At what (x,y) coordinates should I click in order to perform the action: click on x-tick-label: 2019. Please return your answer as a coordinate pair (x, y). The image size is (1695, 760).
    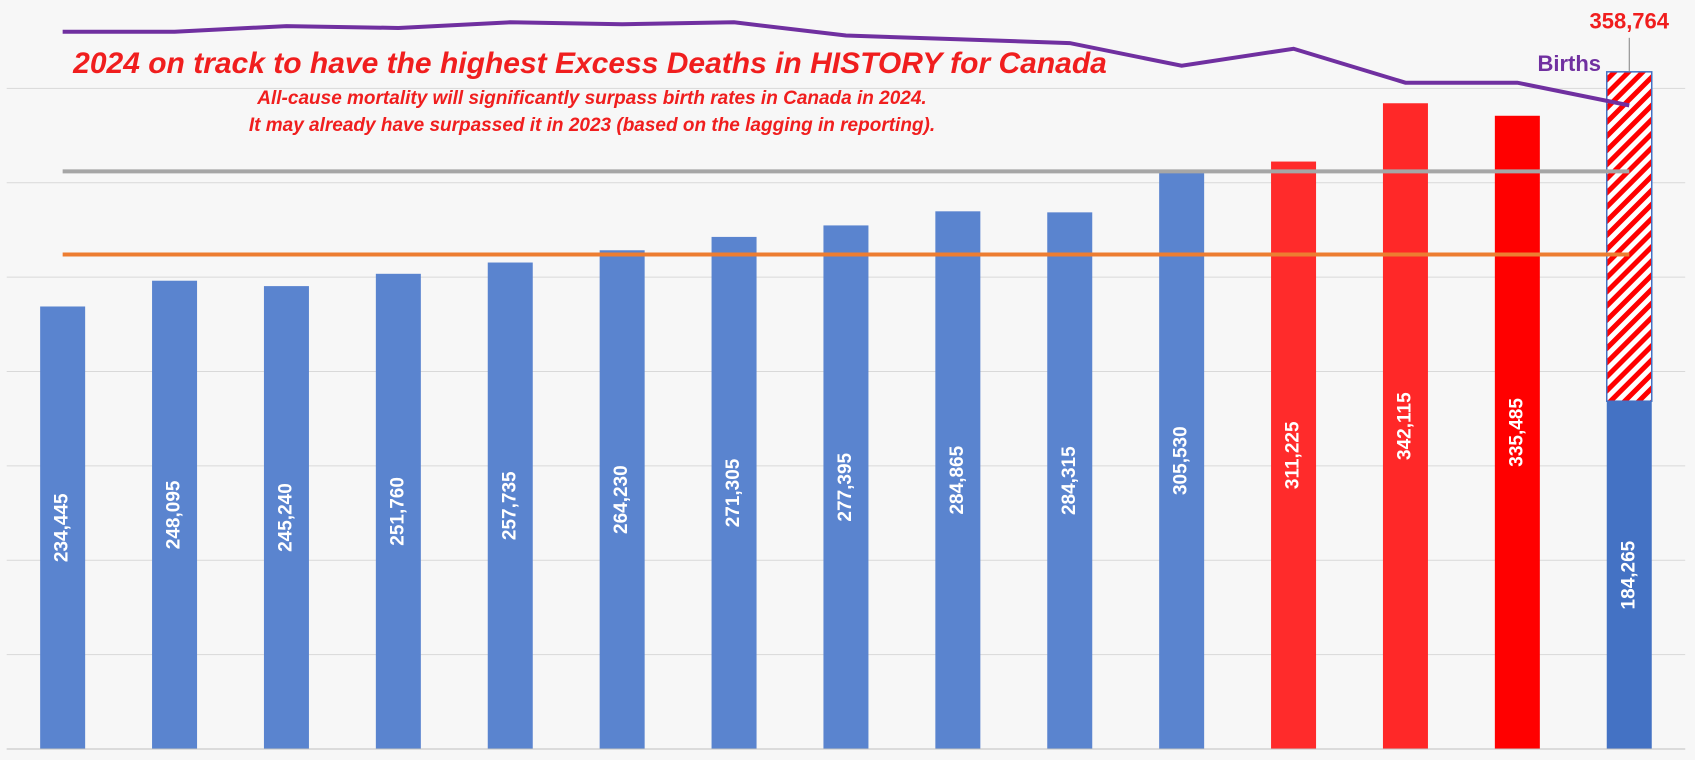
    Looking at the image, I should click on (1070, 759).